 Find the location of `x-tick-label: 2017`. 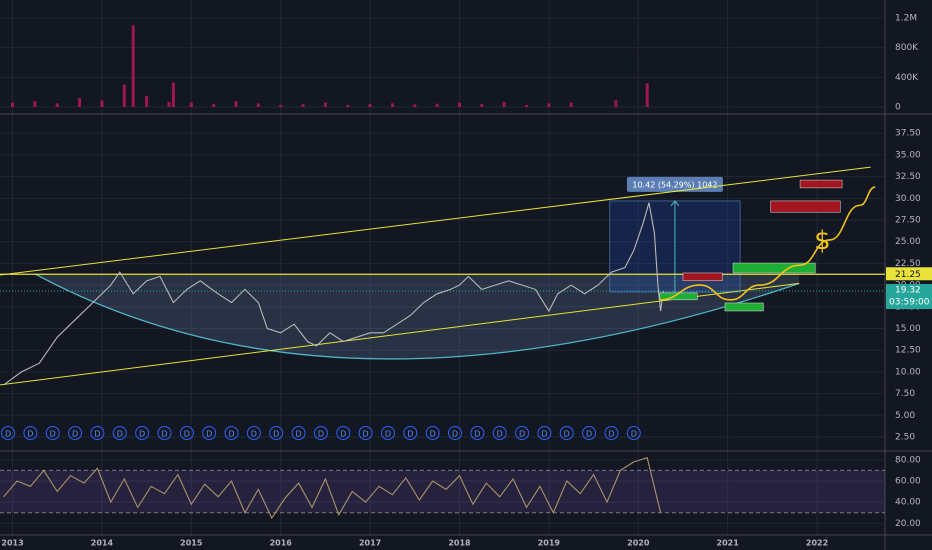

x-tick-label: 2017 is located at coordinates (370, 543).